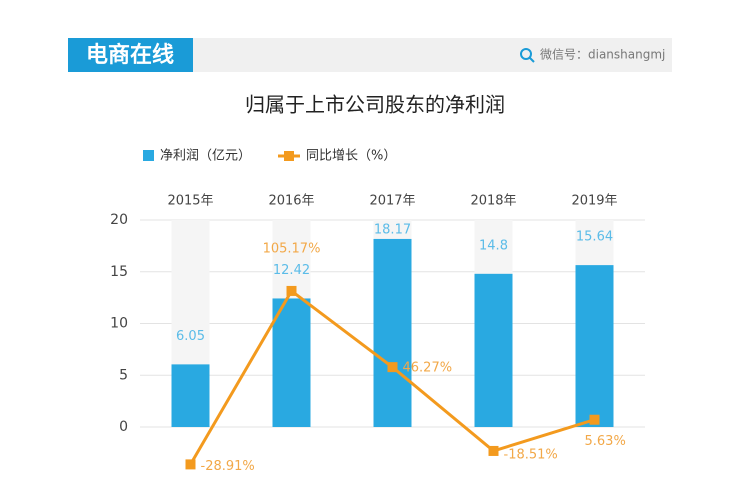 This screenshot has height=504, width=750. Describe the element at coordinates (292, 248) in the screenshot. I see `growth-value-label: 105.17%` at that location.